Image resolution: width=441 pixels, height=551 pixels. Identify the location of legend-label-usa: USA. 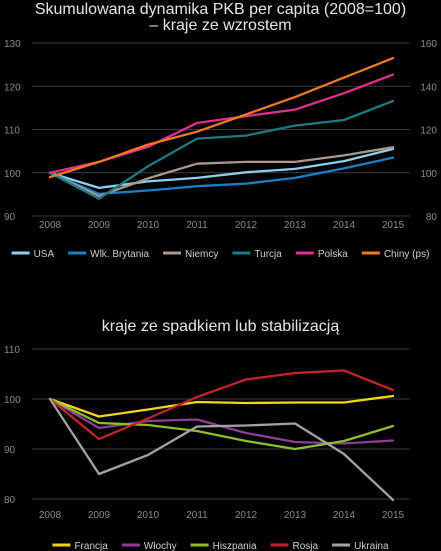
(44, 254).